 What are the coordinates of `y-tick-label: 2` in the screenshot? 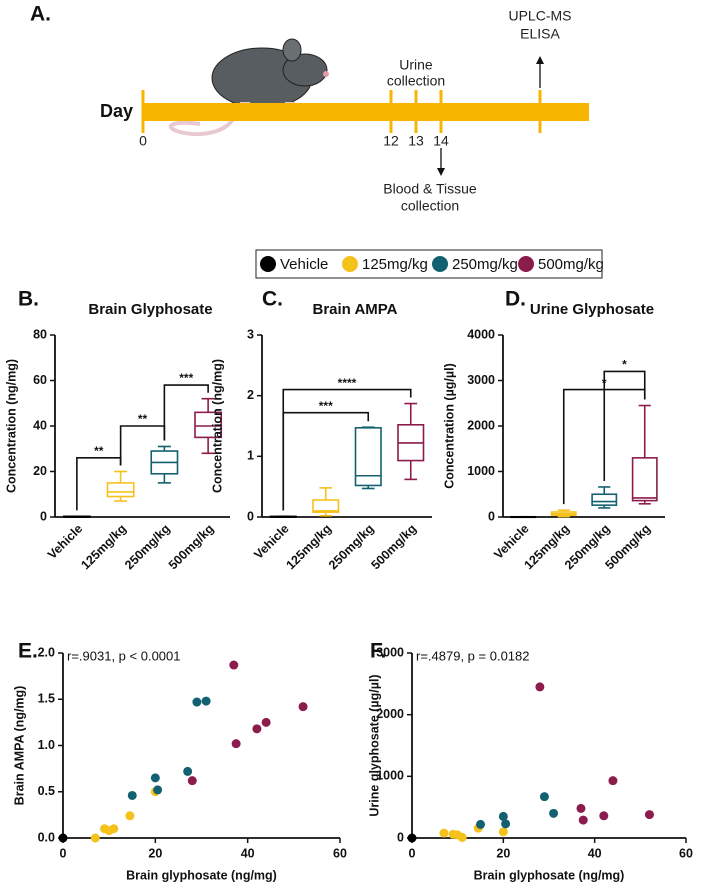 It's located at (250, 395).